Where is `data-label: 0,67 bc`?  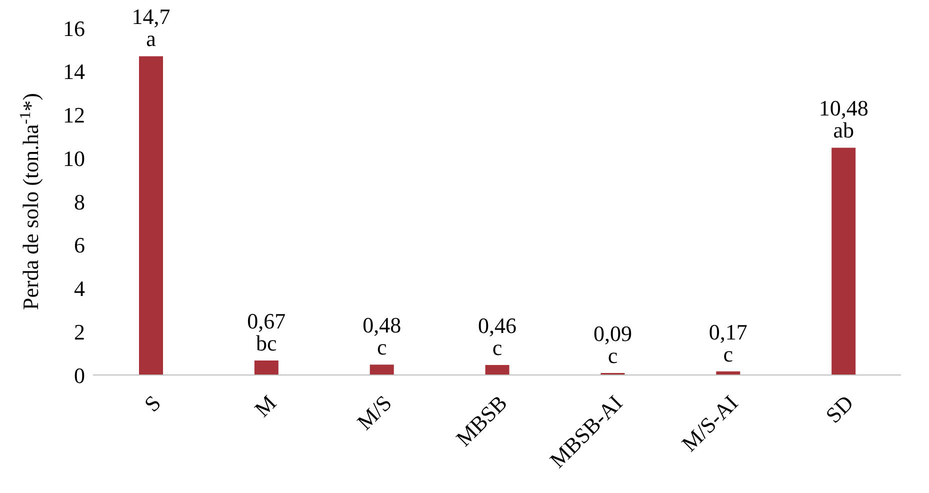 data-label: 0,67 bc is located at coordinates (266, 332).